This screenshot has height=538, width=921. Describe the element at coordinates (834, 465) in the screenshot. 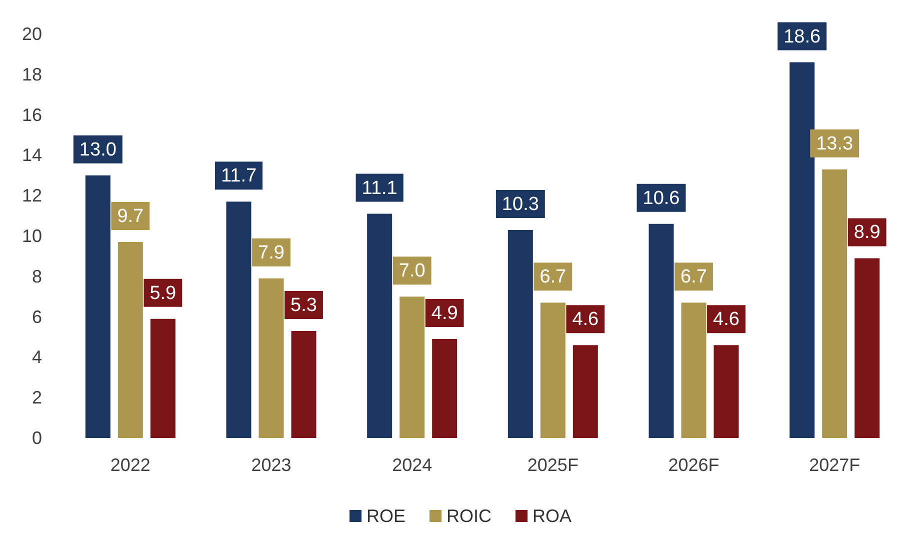

I see `x-tick-label: 2027F` at that location.